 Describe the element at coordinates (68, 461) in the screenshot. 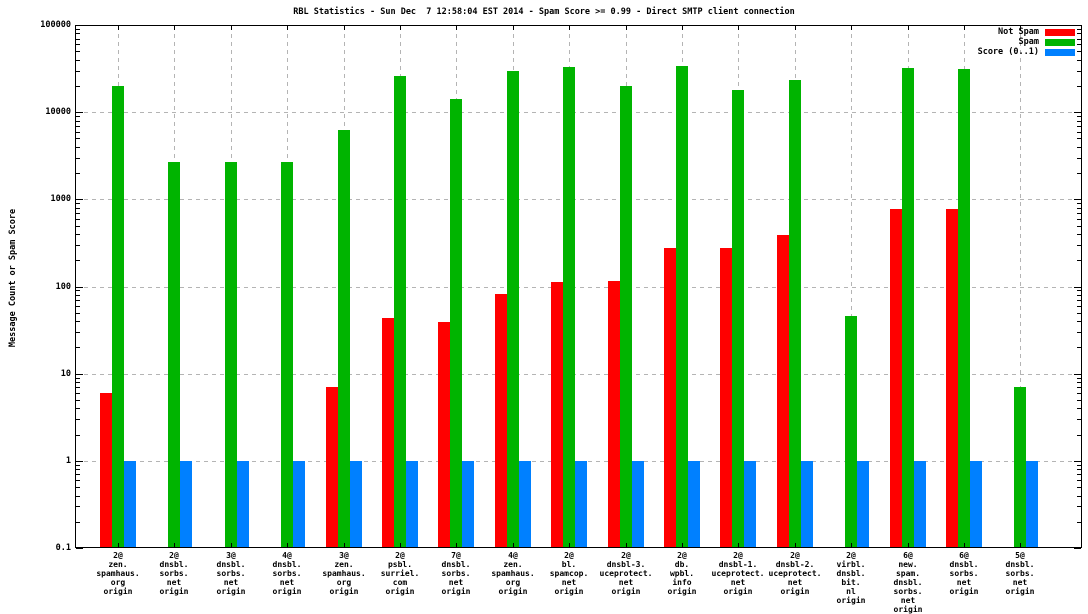

I see `y-tick-label: 1` at that location.